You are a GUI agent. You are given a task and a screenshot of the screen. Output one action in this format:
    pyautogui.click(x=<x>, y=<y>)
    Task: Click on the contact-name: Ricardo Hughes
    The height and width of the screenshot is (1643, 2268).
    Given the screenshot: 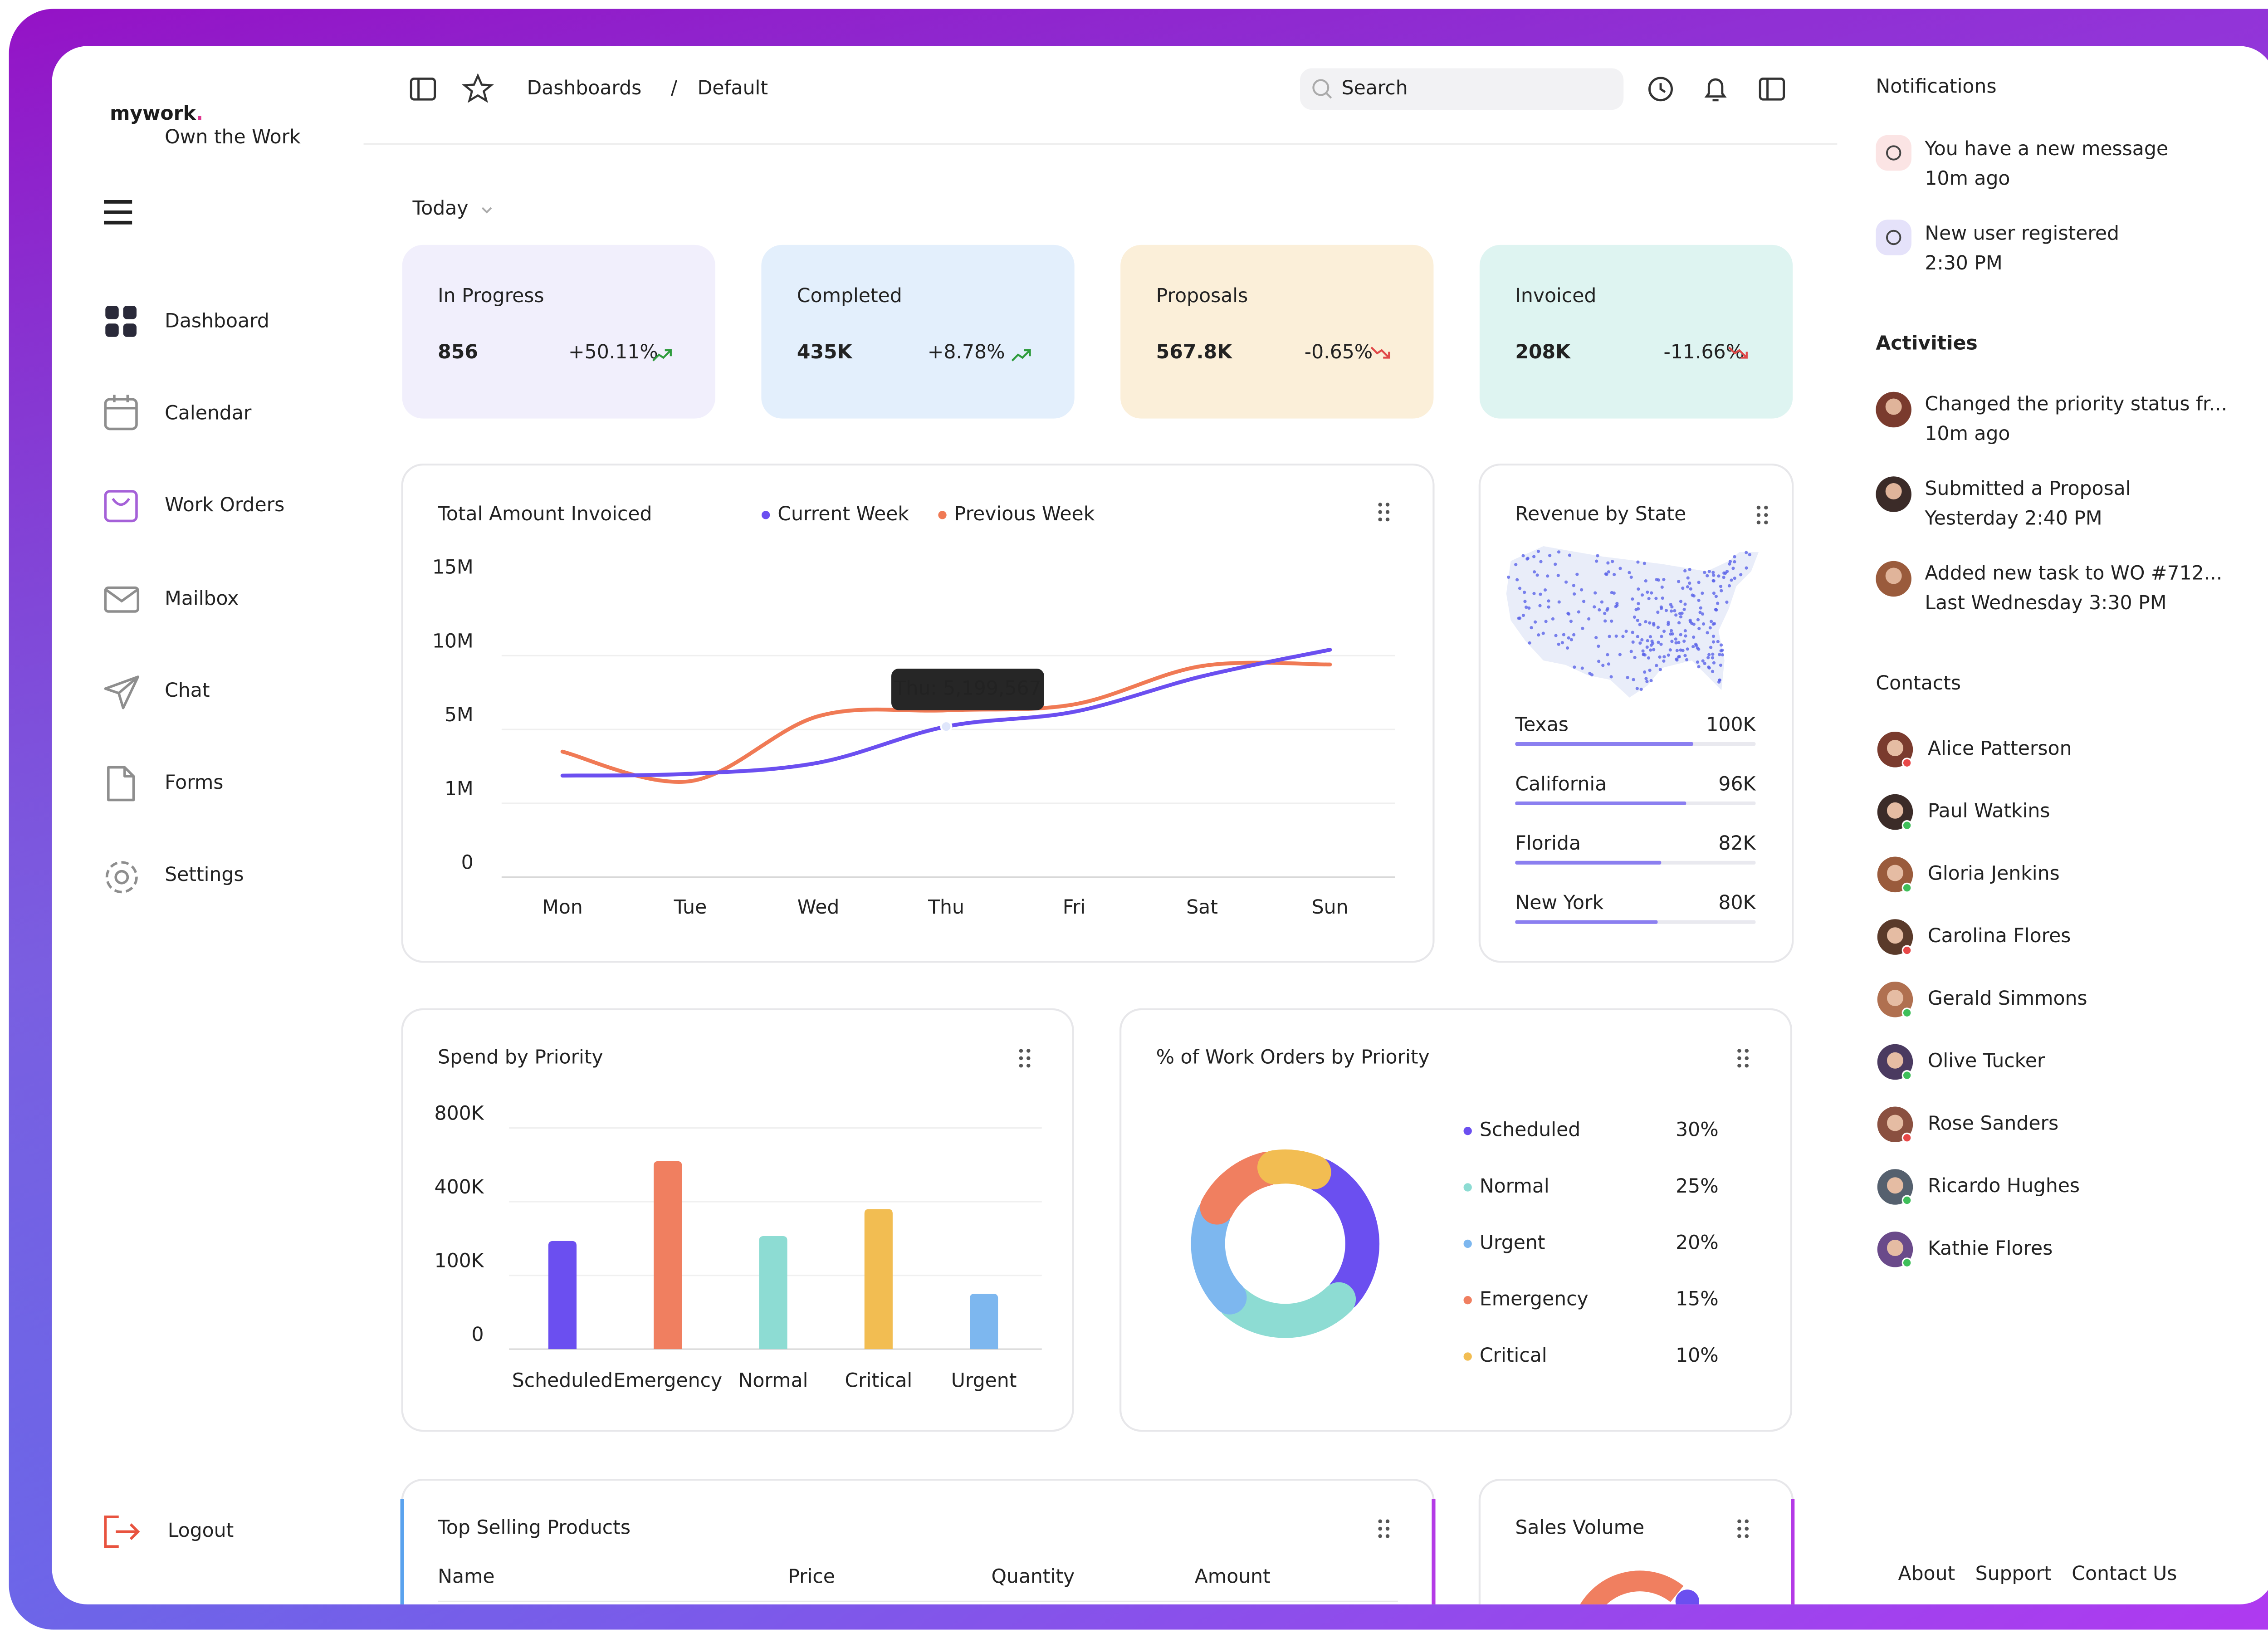 What is the action you would take?
    pyautogui.click(x=2004, y=1186)
    